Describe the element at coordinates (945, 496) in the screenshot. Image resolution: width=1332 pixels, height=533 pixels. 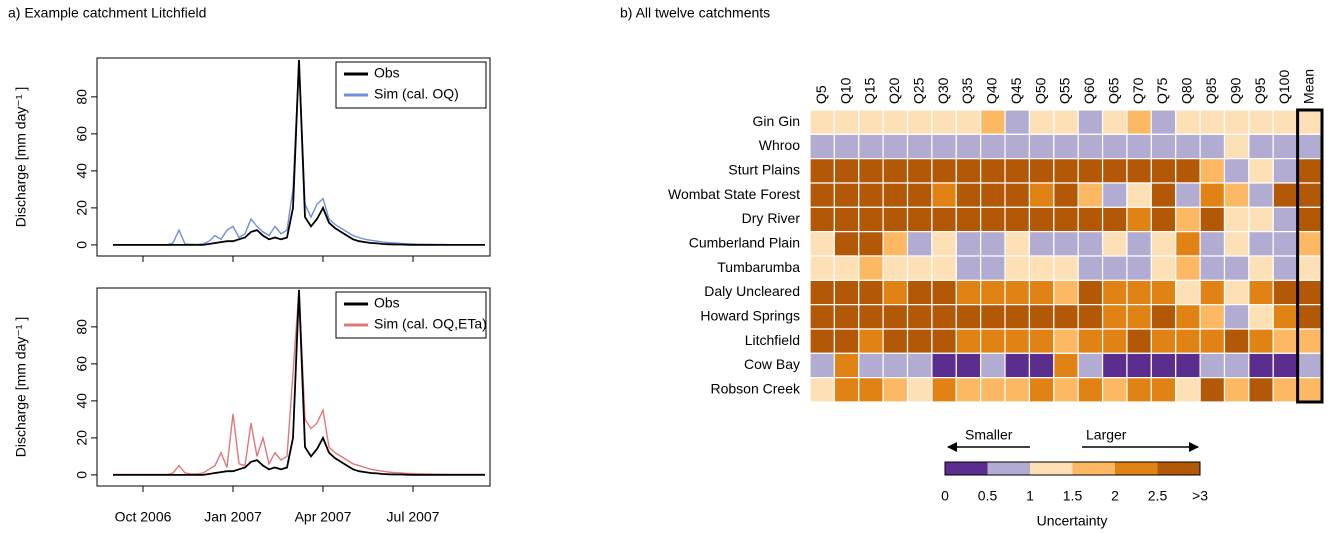
I see `colorbar-tick-label: 0` at that location.